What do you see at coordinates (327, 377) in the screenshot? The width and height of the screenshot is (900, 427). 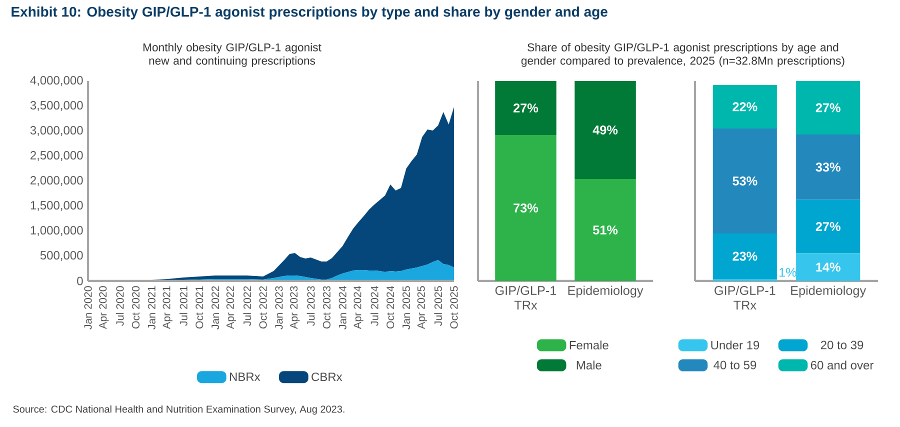 I see `legend-label: CBRx` at bounding box center [327, 377].